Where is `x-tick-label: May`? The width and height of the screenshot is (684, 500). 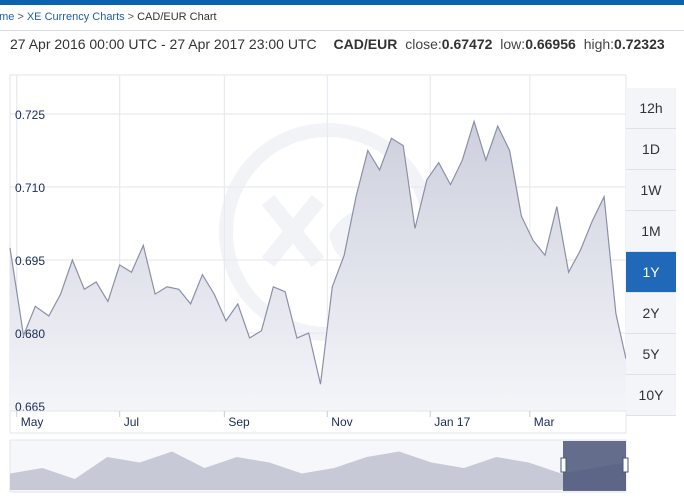
x-tick-label: May is located at coordinates (32, 422).